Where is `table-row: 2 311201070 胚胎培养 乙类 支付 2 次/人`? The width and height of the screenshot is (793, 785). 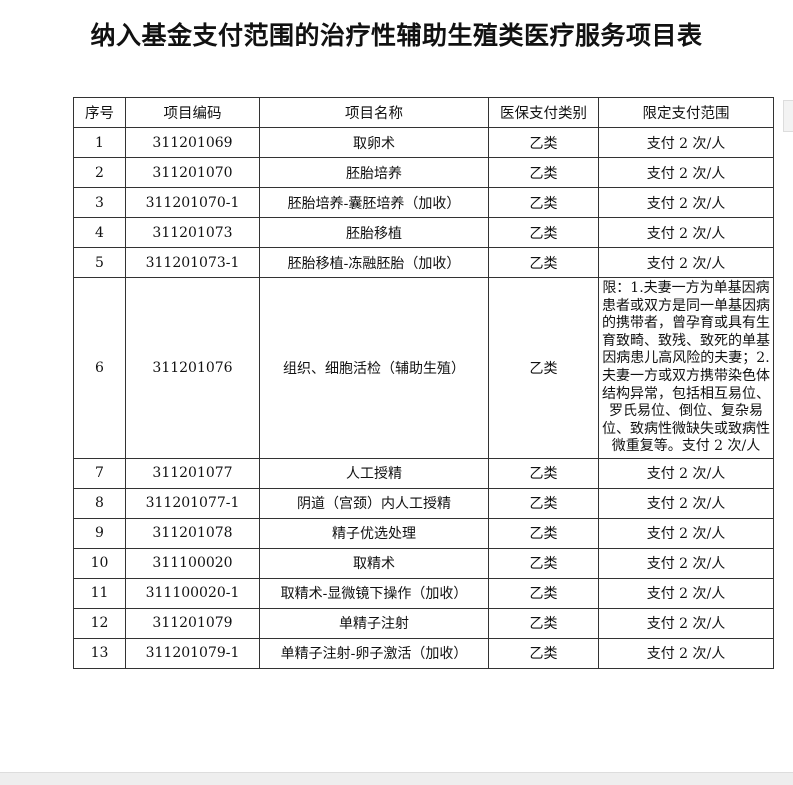
table-row: 2 311201070 胚胎培养 乙类 支付 2 次/人 is located at coordinates (423, 172).